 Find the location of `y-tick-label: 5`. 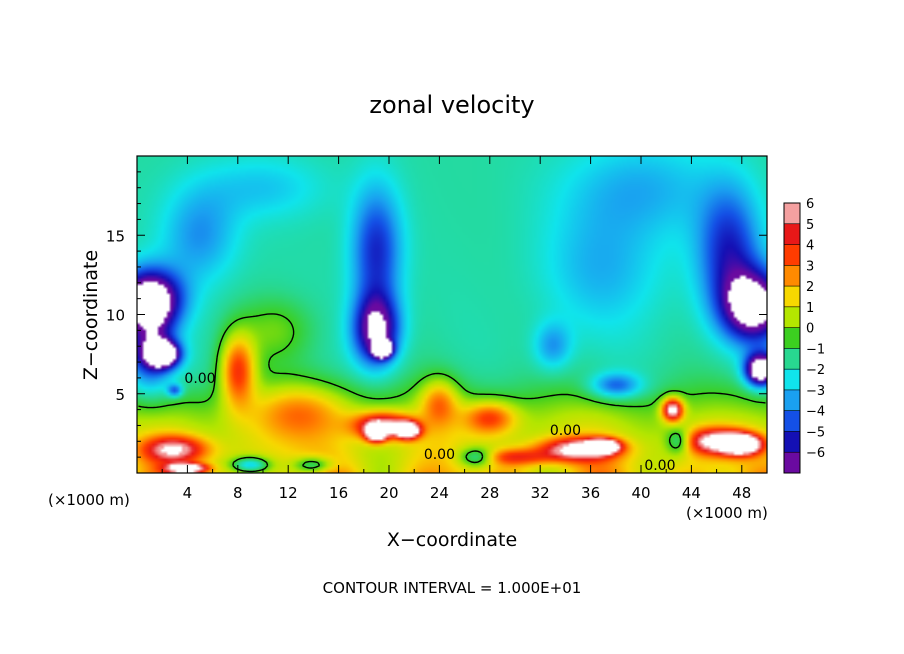

y-tick-label: 5 is located at coordinates (120, 395).